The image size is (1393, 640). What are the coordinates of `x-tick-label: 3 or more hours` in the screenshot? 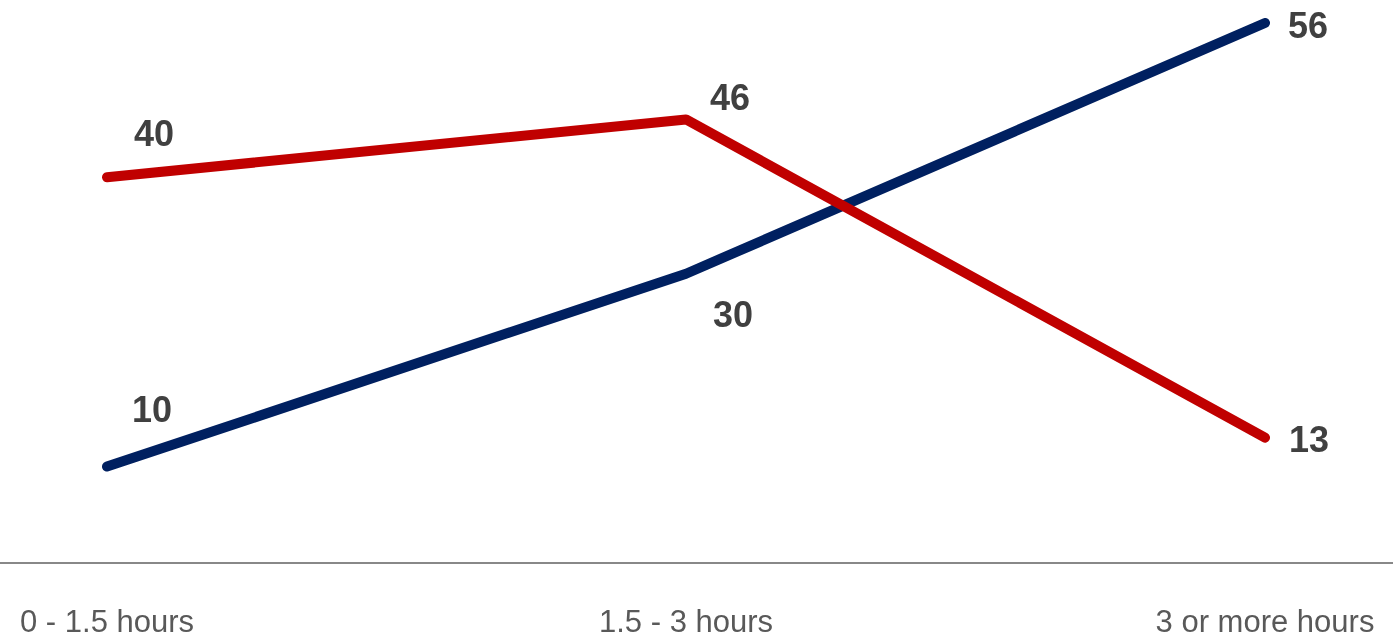 It's located at (1265, 621).